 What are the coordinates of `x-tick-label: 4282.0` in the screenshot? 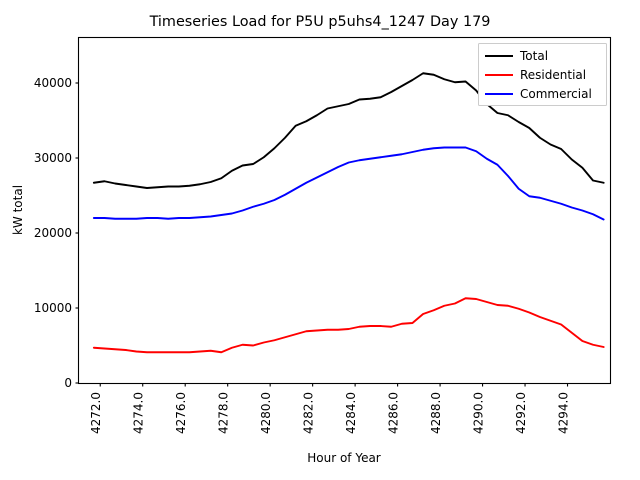 It's located at (309, 413).